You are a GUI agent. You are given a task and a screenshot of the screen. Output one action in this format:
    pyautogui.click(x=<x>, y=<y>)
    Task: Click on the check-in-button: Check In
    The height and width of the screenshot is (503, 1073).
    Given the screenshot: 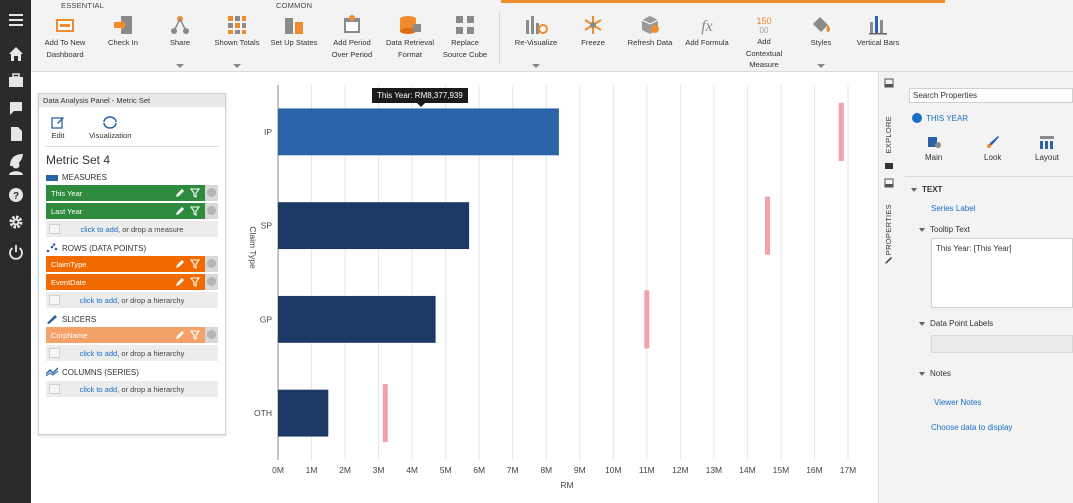 What is the action you would take?
    pyautogui.click(x=123, y=31)
    